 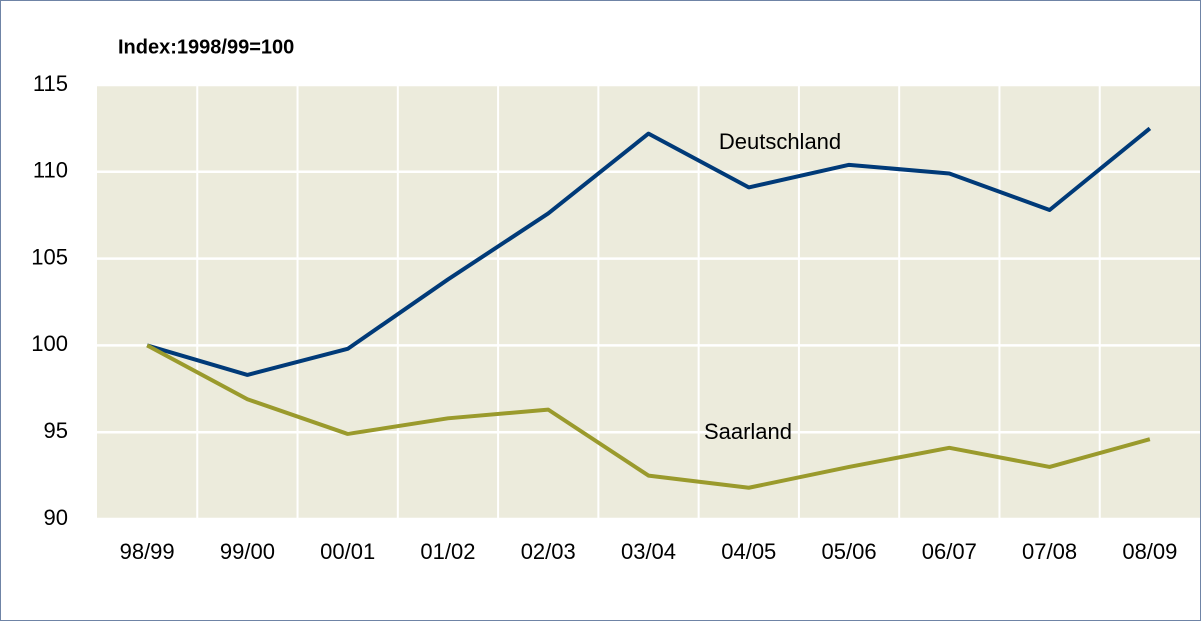 What do you see at coordinates (49, 343) in the screenshot?
I see `y-tick-label: 100` at bounding box center [49, 343].